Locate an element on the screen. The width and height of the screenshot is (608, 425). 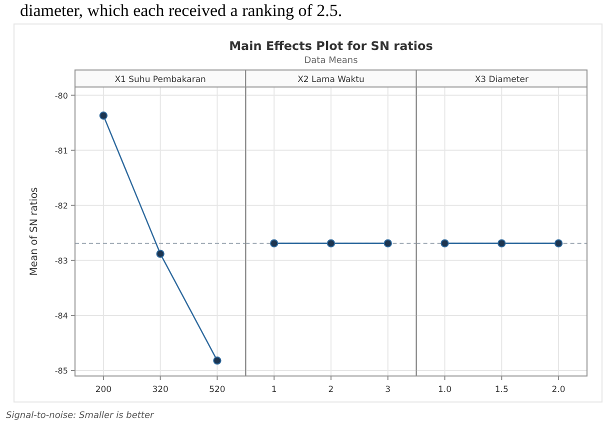
y-tick-label: -82 is located at coordinates (61, 205).